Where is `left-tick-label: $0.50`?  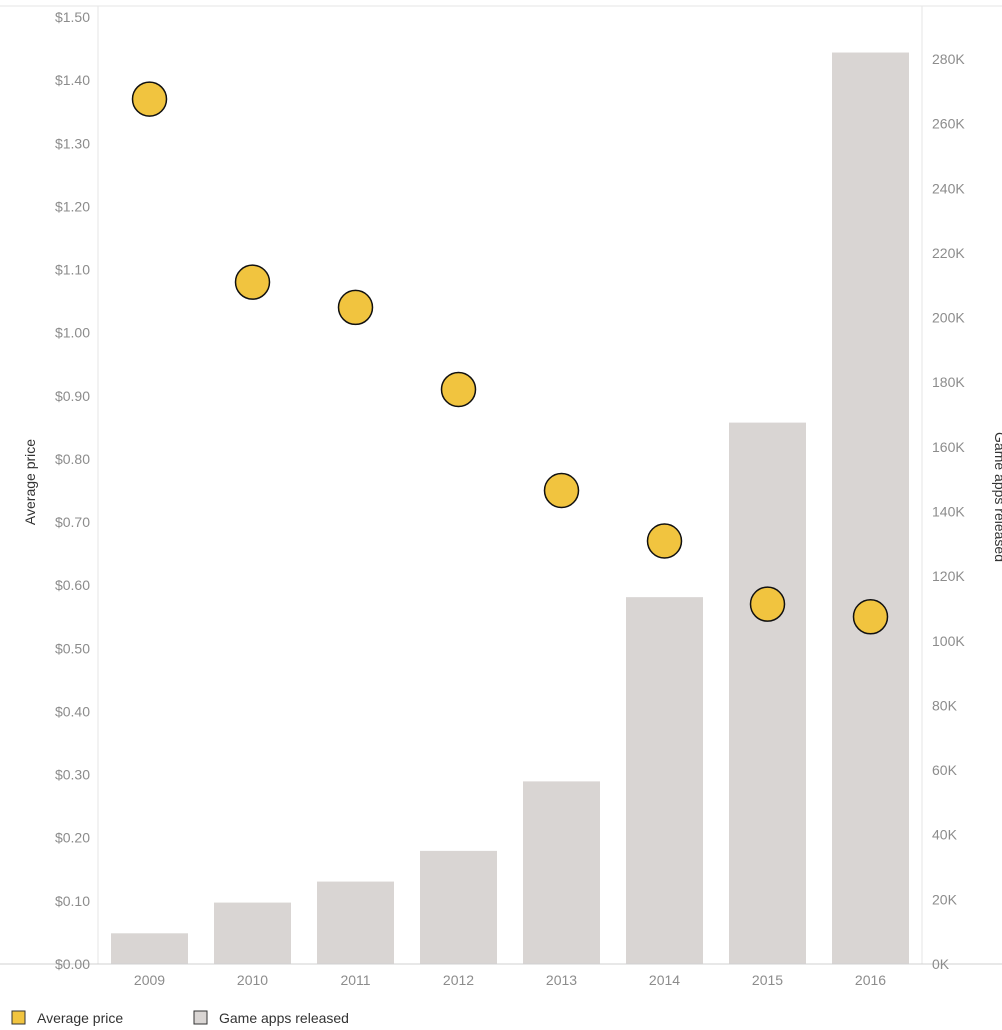 left-tick-label: $0.50 is located at coordinates (72, 648).